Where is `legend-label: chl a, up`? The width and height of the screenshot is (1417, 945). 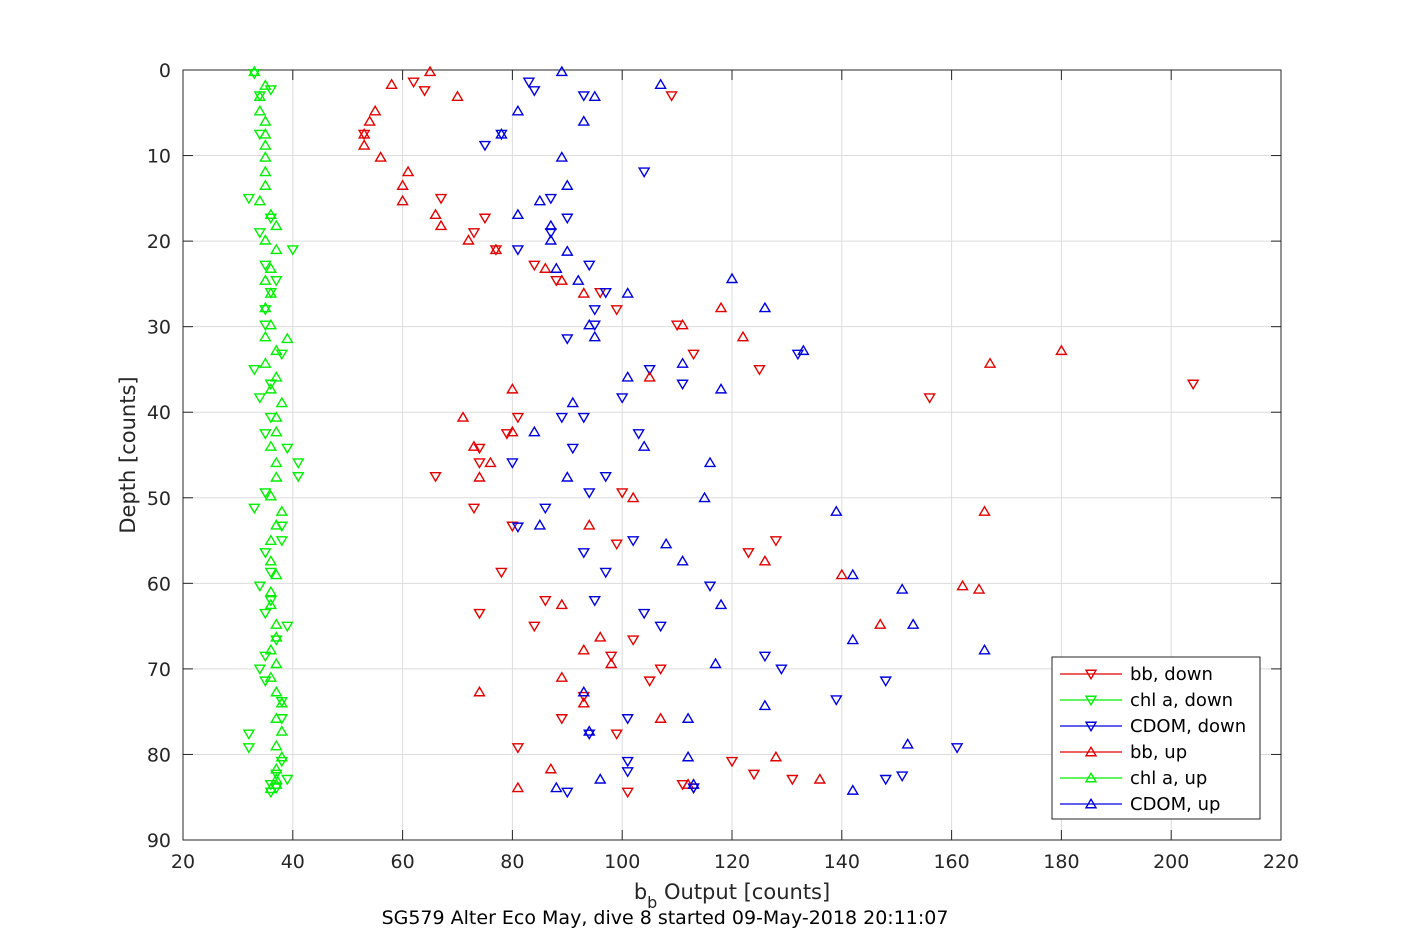 legend-label: chl a, up is located at coordinates (1168, 778).